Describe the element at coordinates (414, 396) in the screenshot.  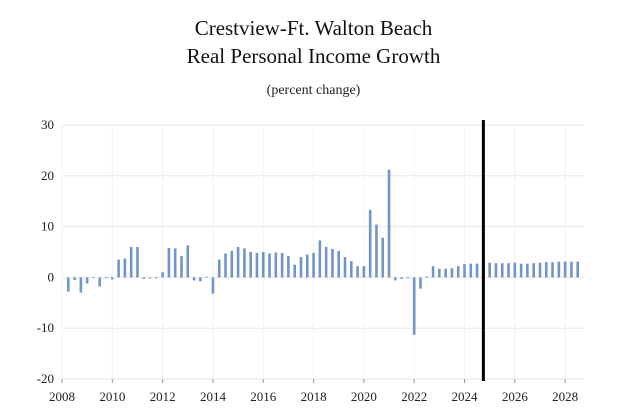
I see `x-tick-label: 2022` at that location.